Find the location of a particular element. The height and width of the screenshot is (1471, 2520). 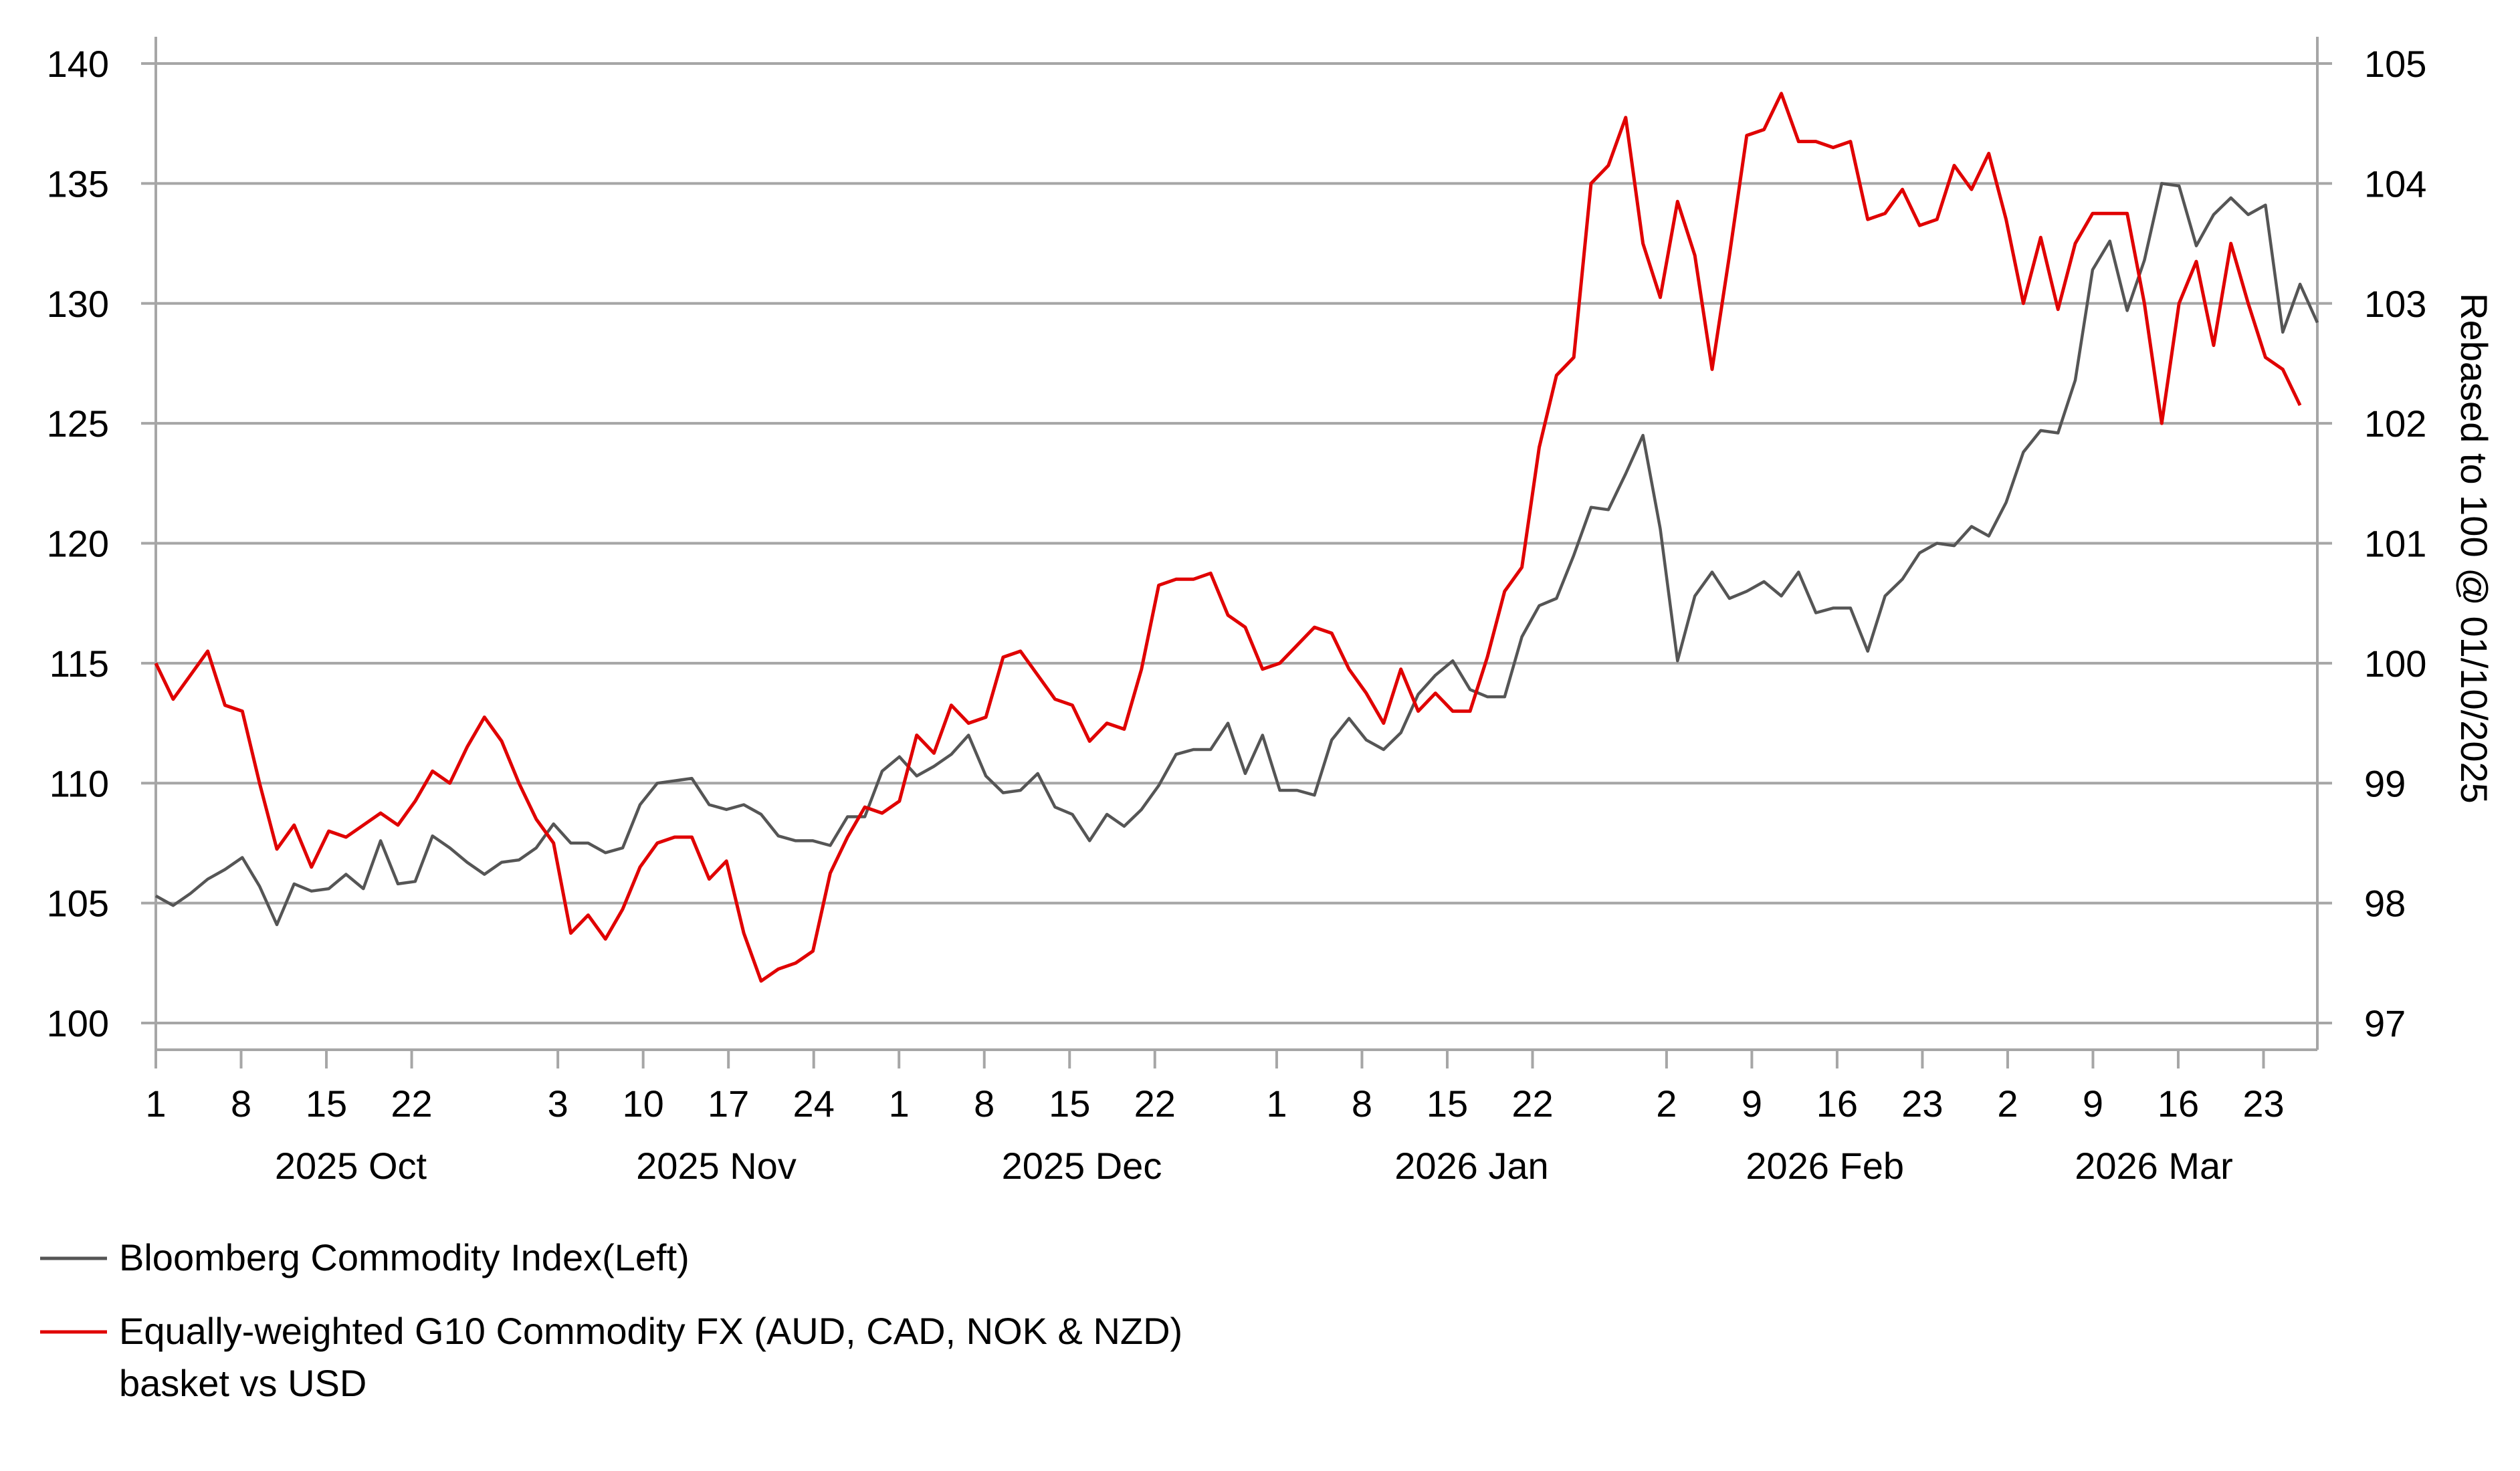

right-axis-label: Rebased to 100 @ 01/10/2025 is located at coordinates (2474, 548).